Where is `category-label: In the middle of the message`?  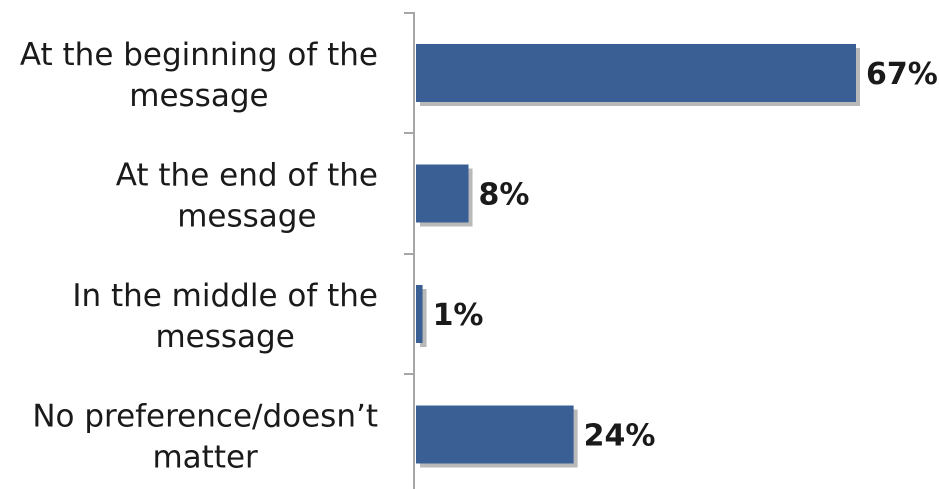 category-label: In the middle of the message is located at coordinates (225, 316).